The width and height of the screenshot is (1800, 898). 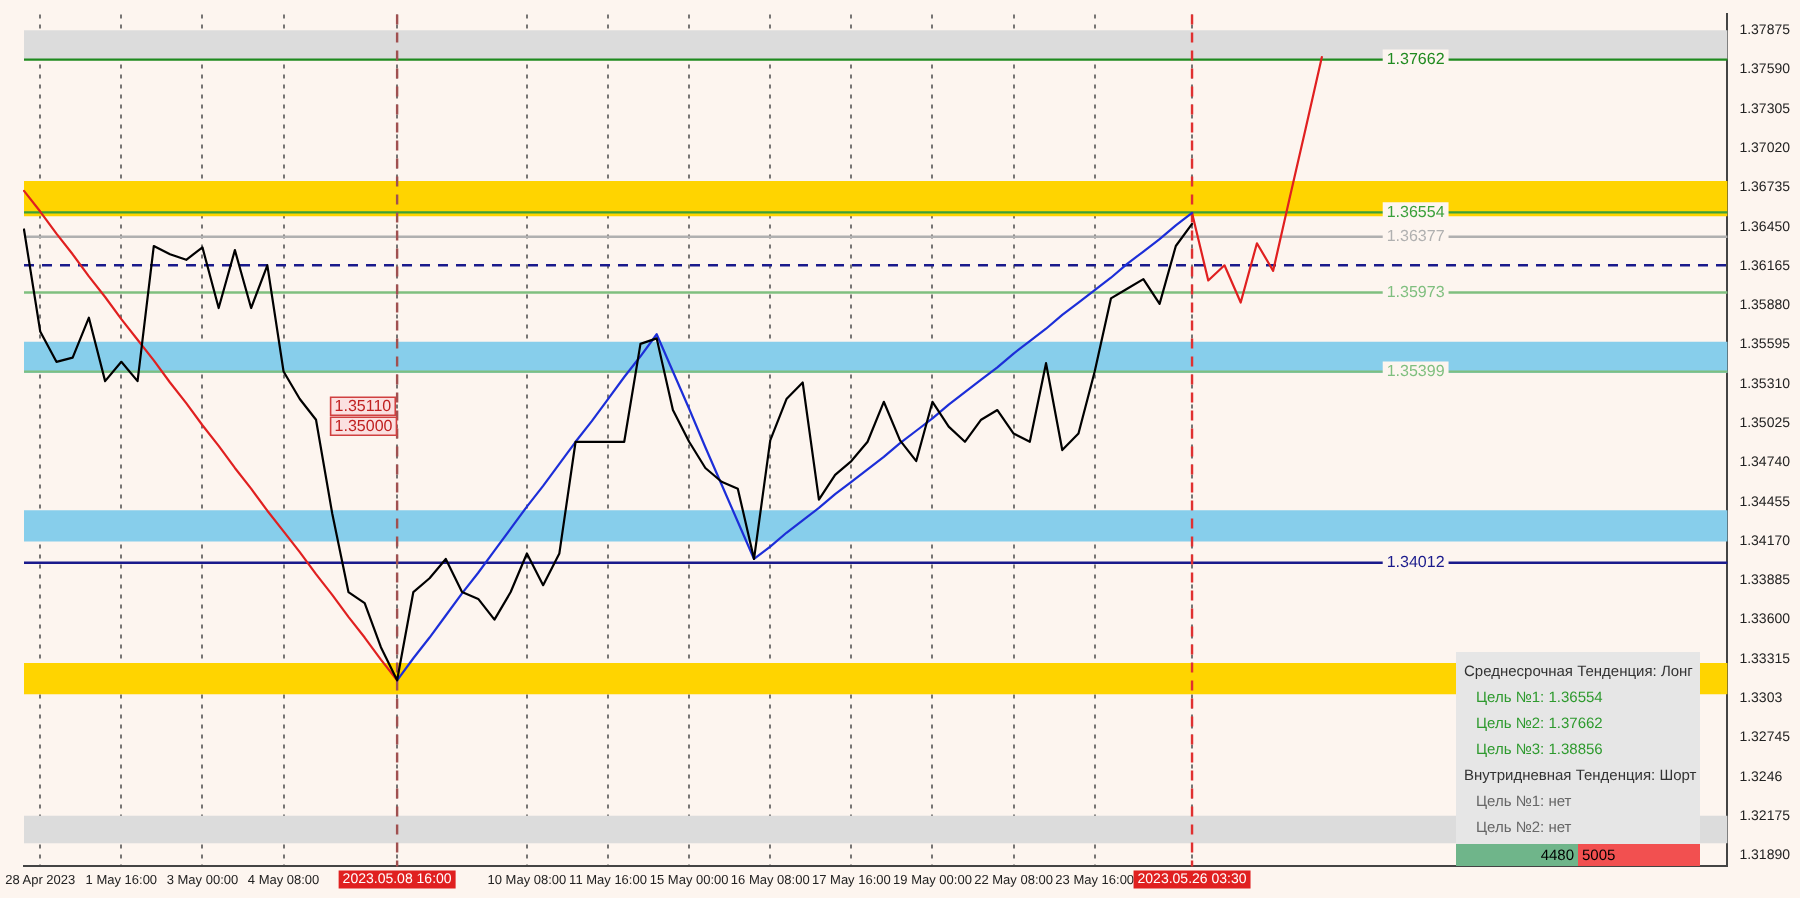 What do you see at coordinates (1416, 59) in the screenshot?
I see `ref-line-label: 1.37662` at bounding box center [1416, 59].